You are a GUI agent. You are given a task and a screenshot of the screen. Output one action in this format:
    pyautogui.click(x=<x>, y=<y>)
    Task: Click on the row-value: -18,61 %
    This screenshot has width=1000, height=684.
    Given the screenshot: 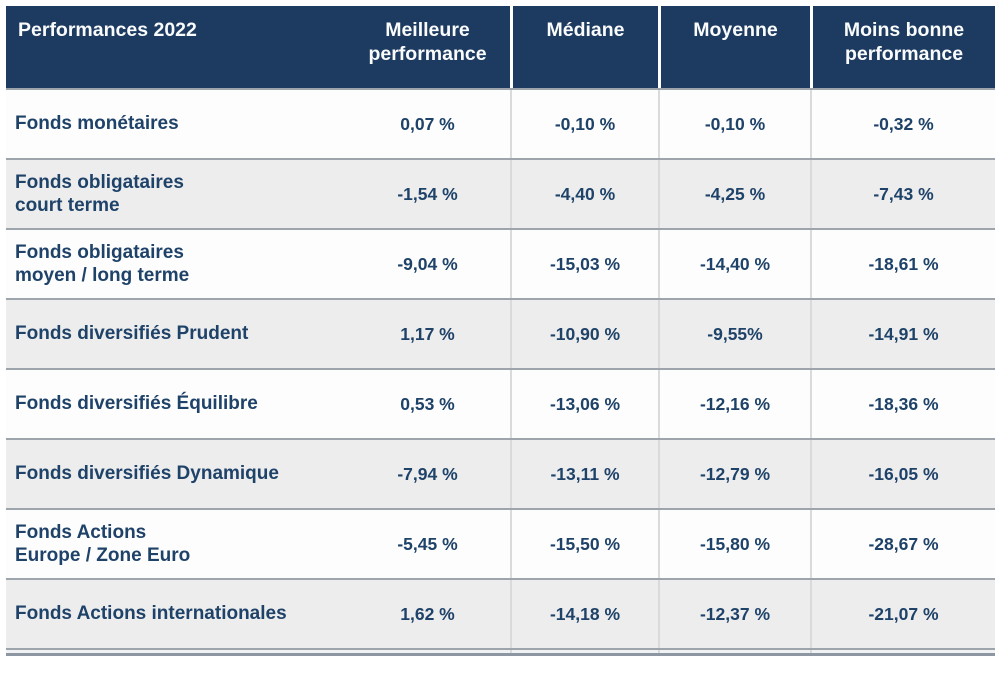 What is the action you would take?
    pyautogui.click(x=902, y=264)
    